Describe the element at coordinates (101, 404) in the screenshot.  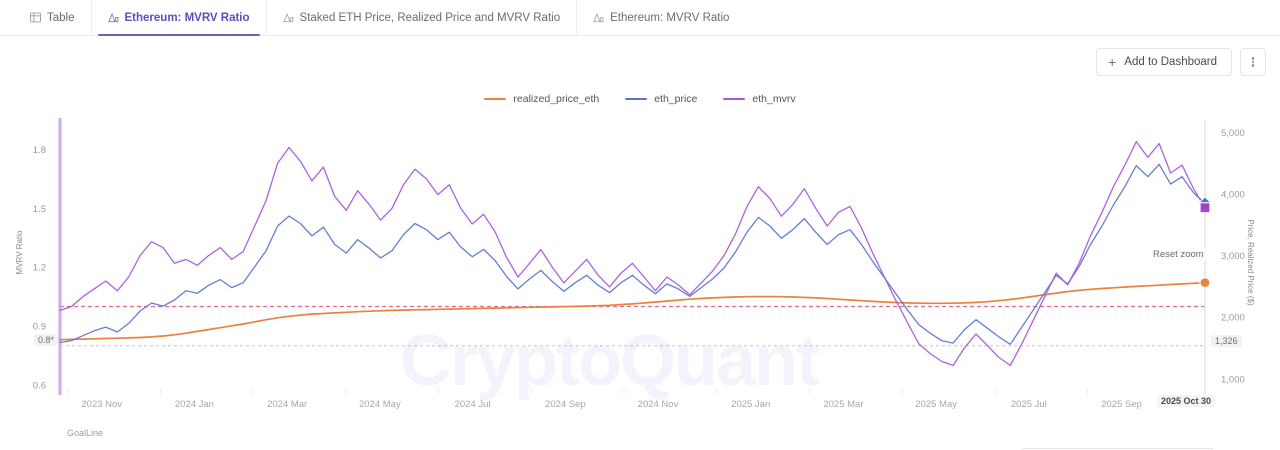
I see `x-axis-tick-label: 2023 Nov` at that location.